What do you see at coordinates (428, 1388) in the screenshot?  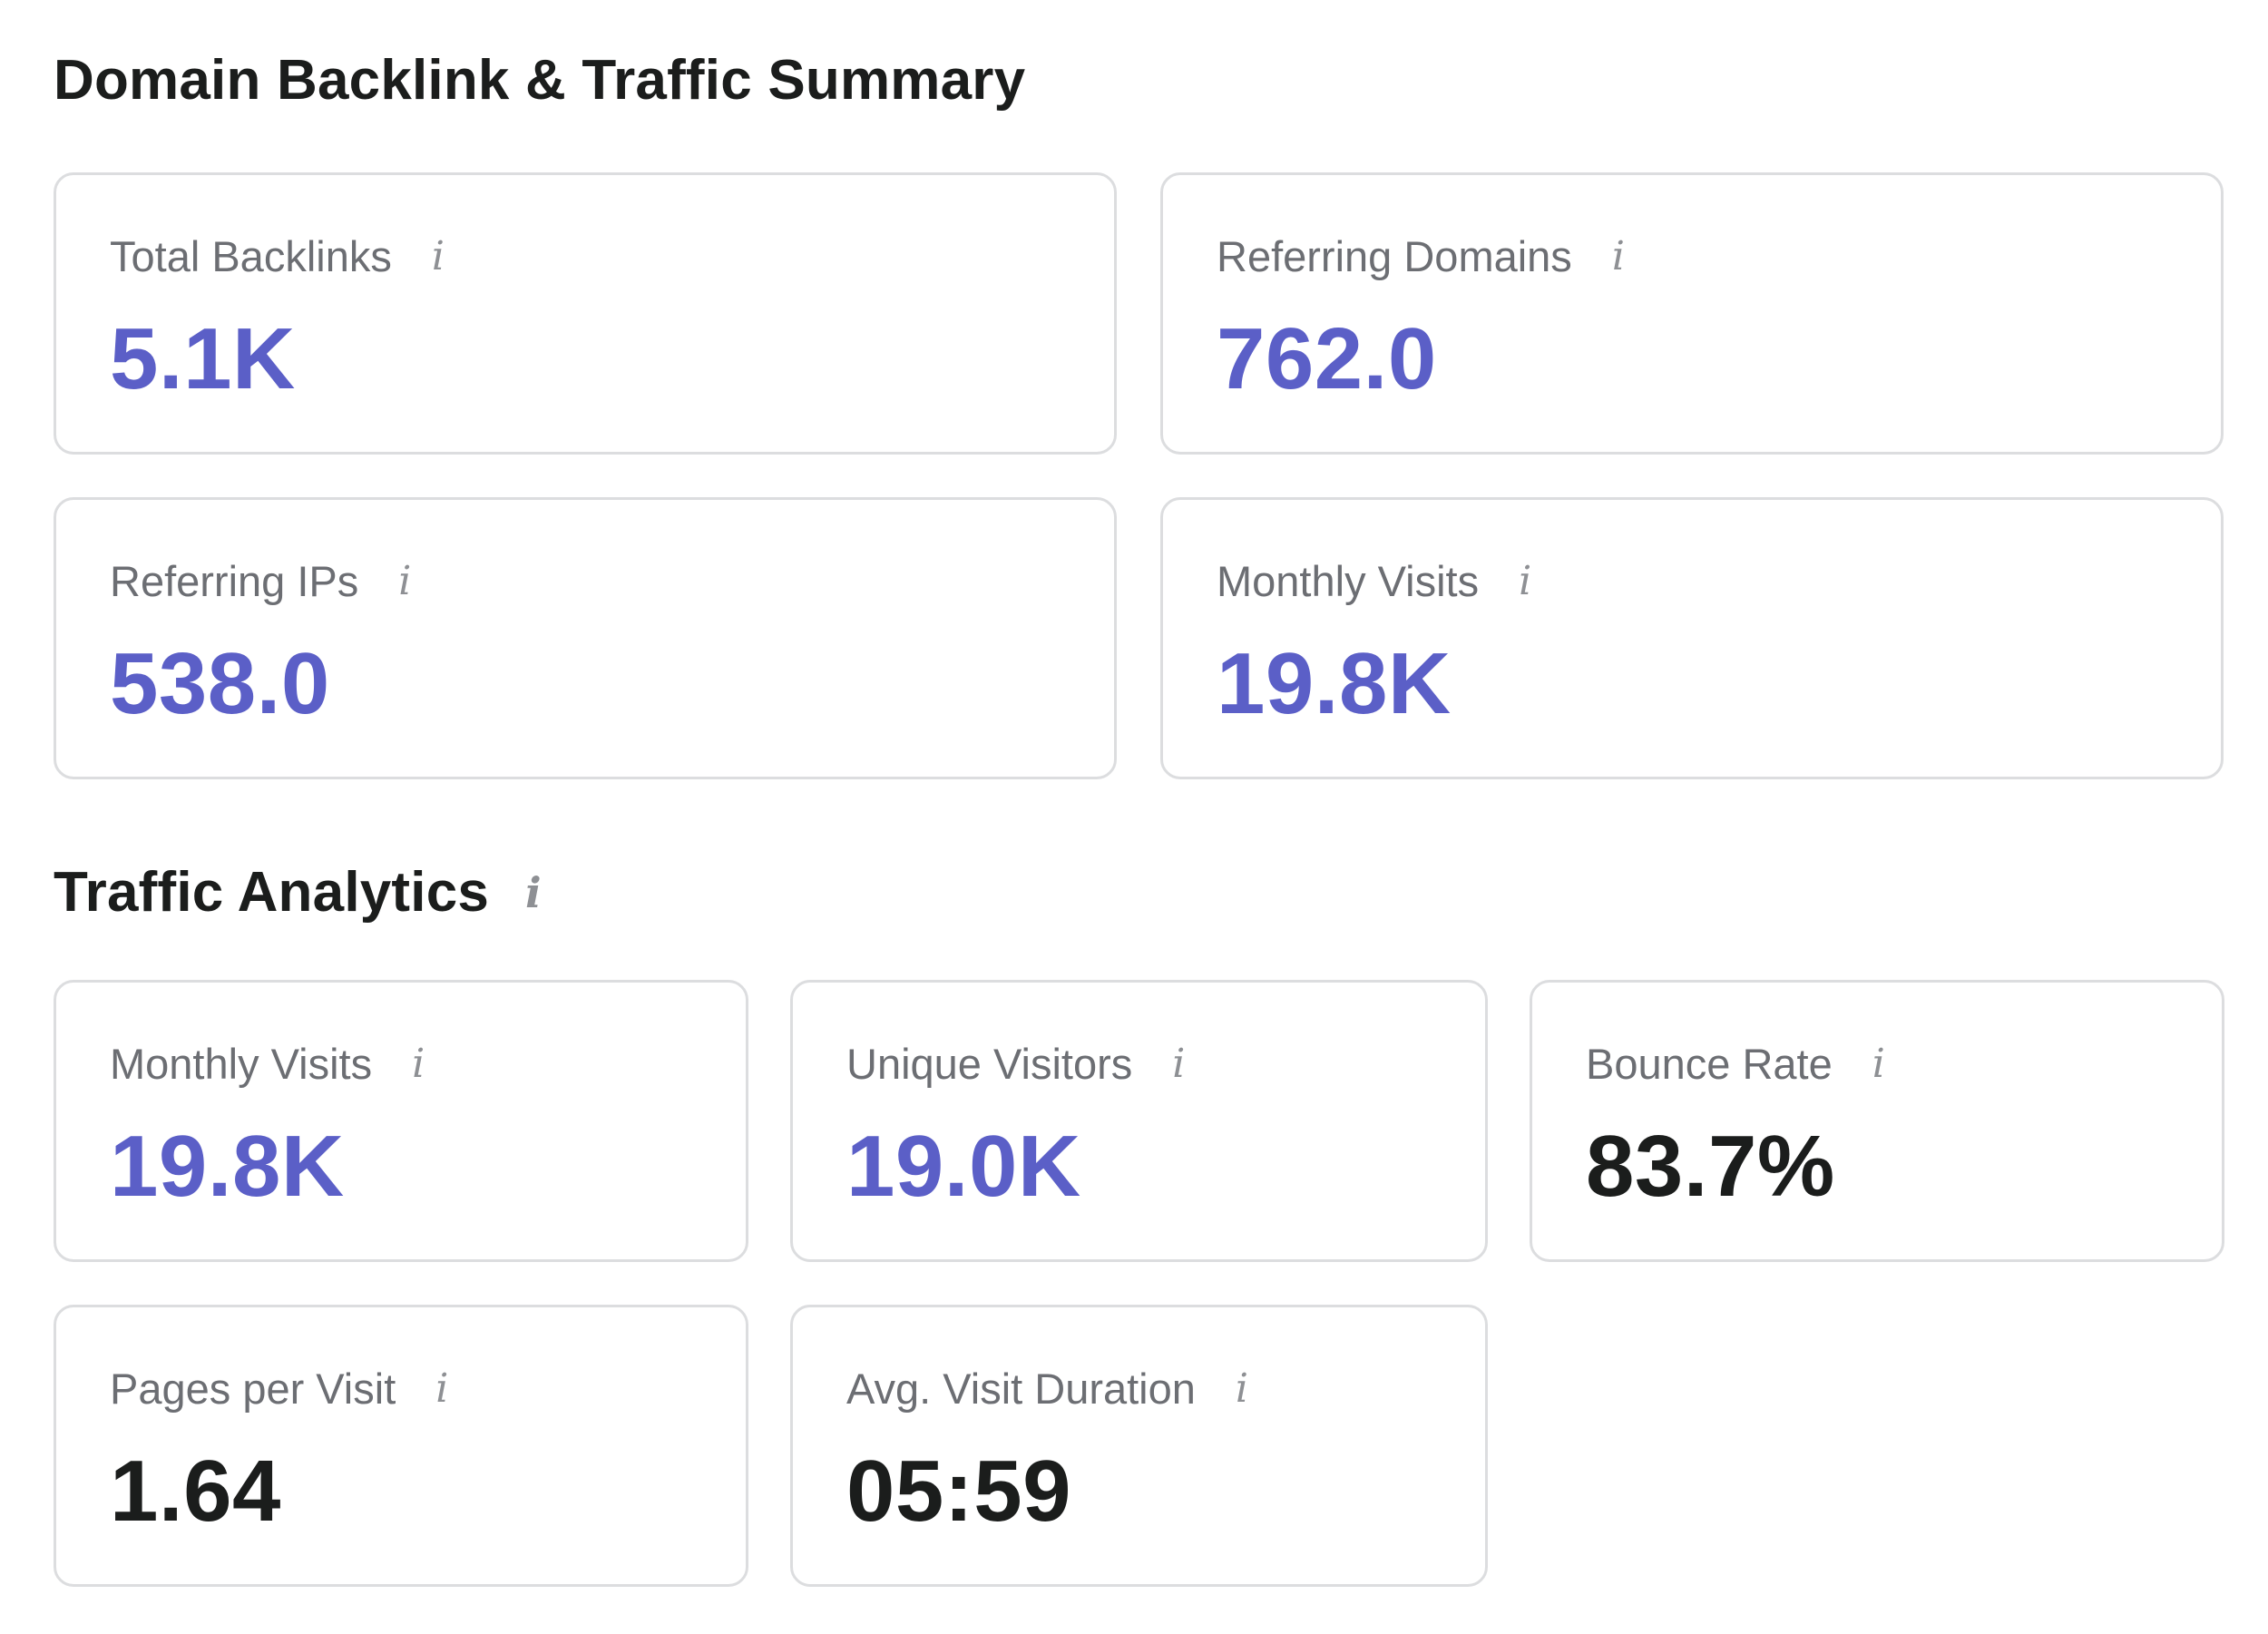 I see `card-label-row: Pages per Visit i` at bounding box center [428, 1388].